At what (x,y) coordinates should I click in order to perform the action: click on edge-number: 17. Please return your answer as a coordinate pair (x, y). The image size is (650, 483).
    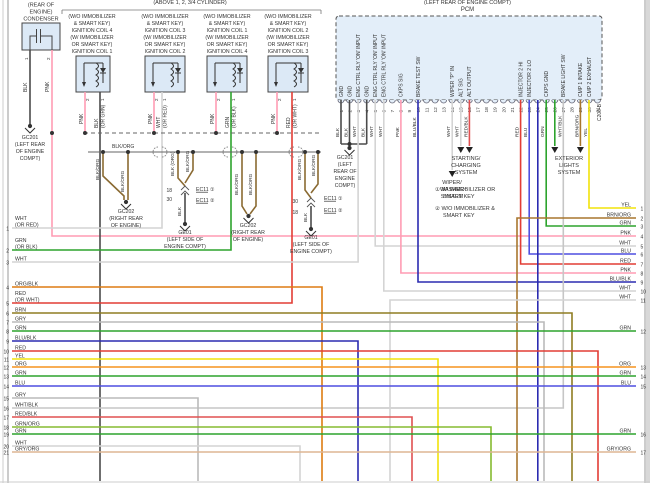
    Looking at the image, I should click on (644, 454).